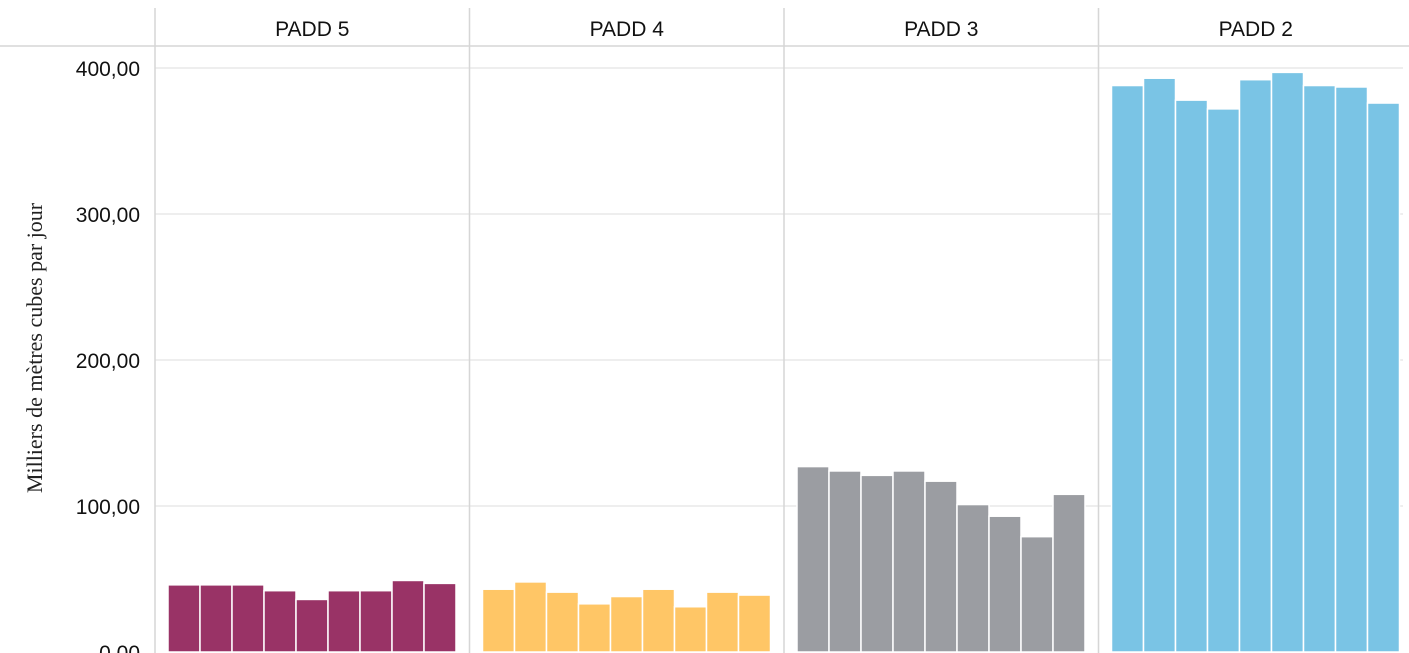 The width and height of the screenshot is (1409, 653). What do you see at coordinates (119, 647) in the screenshot?
I see `y-tick-label: 0,00` at bounding box center [119, 647].